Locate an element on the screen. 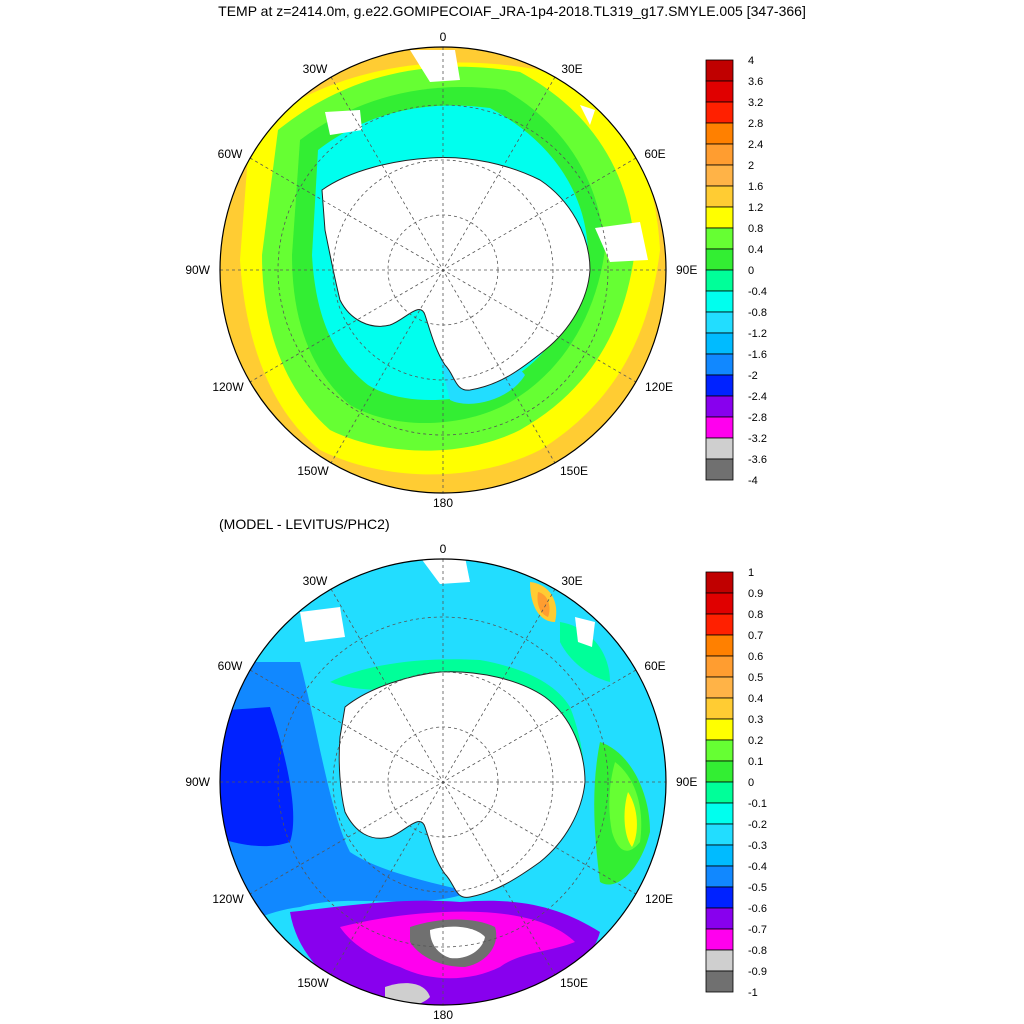 This screenshot has width=1024, height=1024. colorbar-top-label: -1.2 is located at coordinates (757, 334).